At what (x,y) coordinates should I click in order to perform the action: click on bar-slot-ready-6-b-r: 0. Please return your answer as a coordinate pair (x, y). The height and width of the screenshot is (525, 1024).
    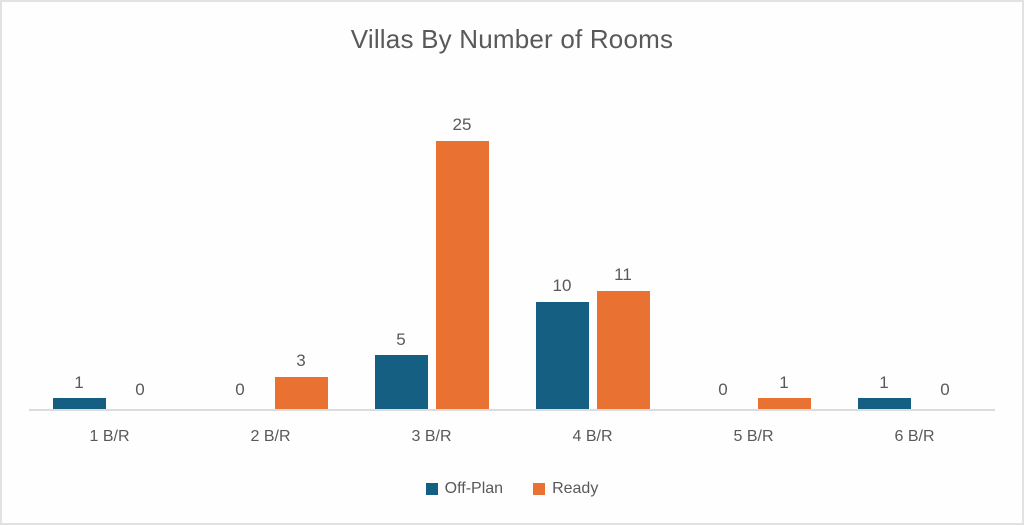
    Looking at the image, I should click on (945, 395).